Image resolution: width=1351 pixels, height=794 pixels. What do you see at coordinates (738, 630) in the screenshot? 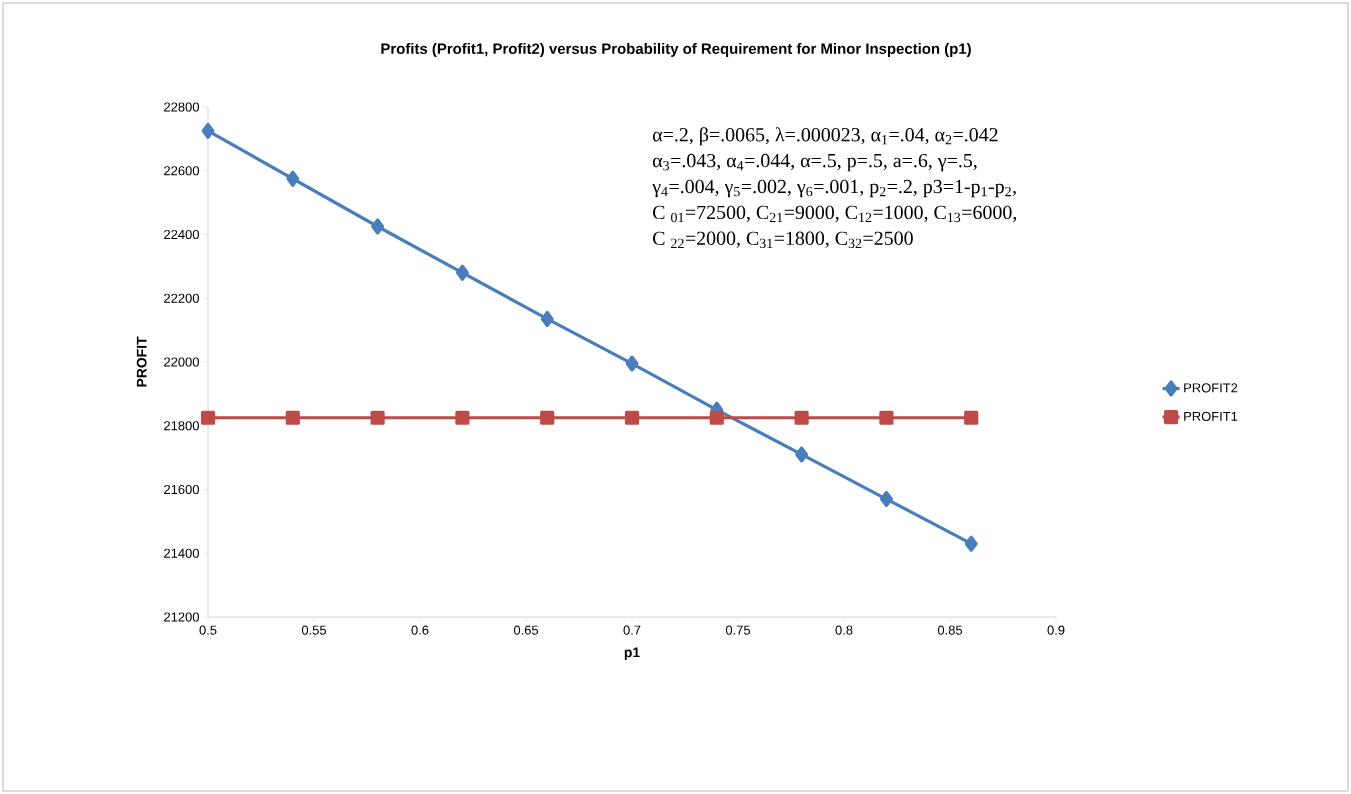
I see `x-tick-label: 0.75` at bounding box center [738, 630].